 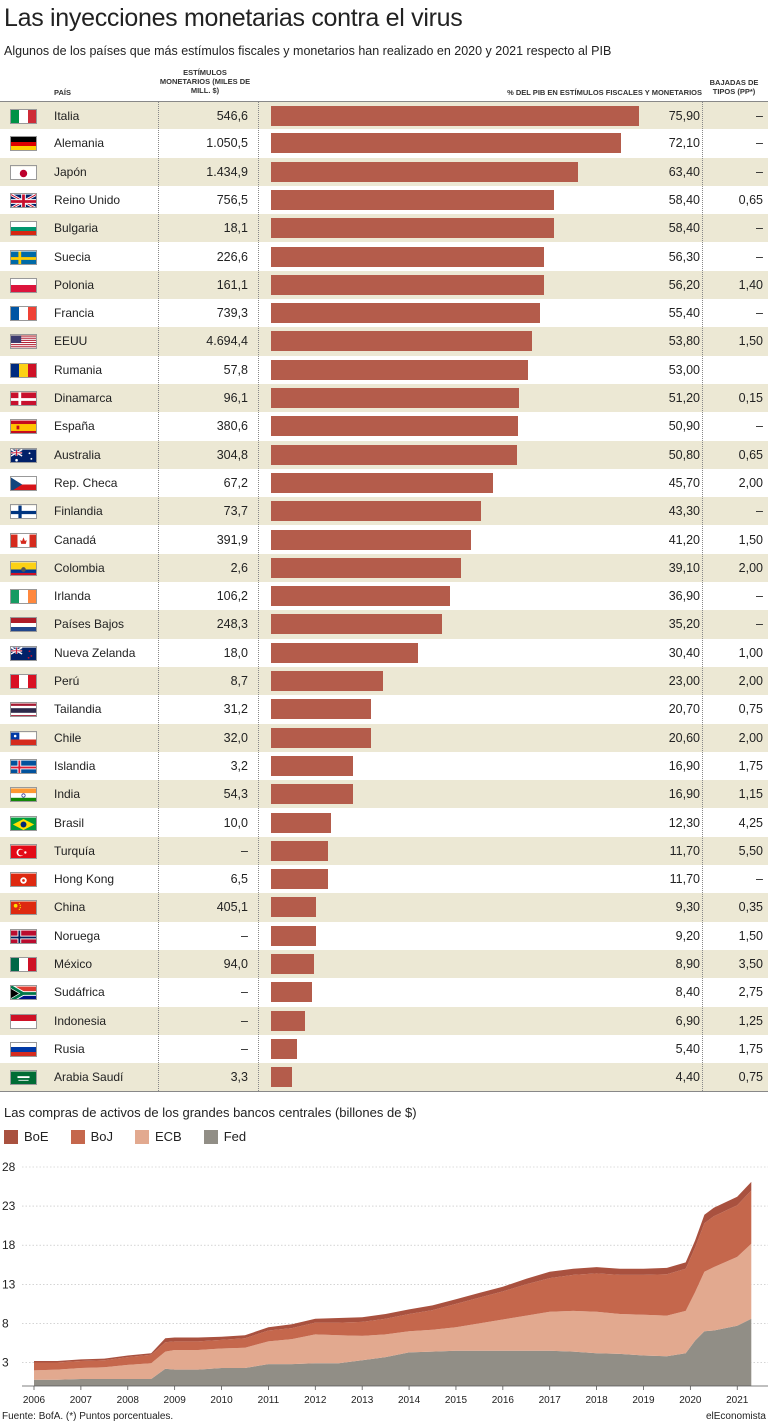 I want to click on x-tick-label: 2017, so click(x=550, y=1400).